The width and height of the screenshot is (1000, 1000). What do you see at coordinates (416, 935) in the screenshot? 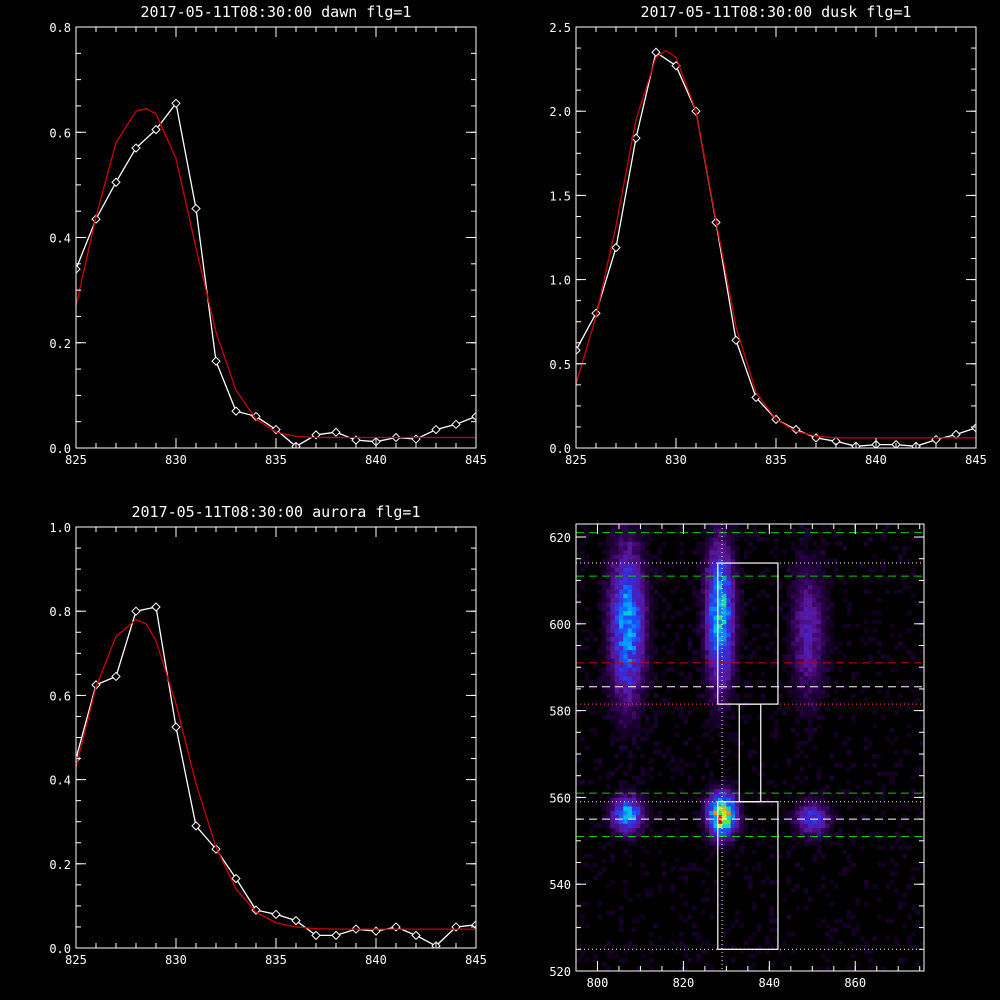
I see `data-point-marker` at bounding box center [416, 935].